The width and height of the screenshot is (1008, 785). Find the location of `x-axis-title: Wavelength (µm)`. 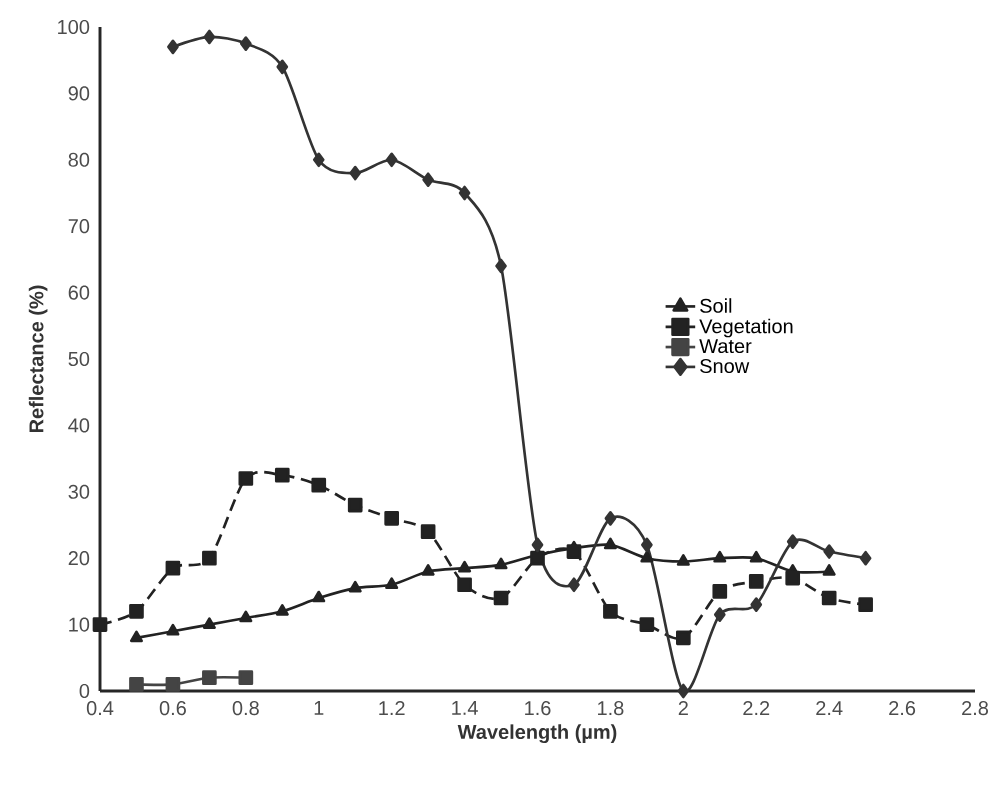

x-axis-title: Wavelength (µm) is located at coordinates (537, 734).